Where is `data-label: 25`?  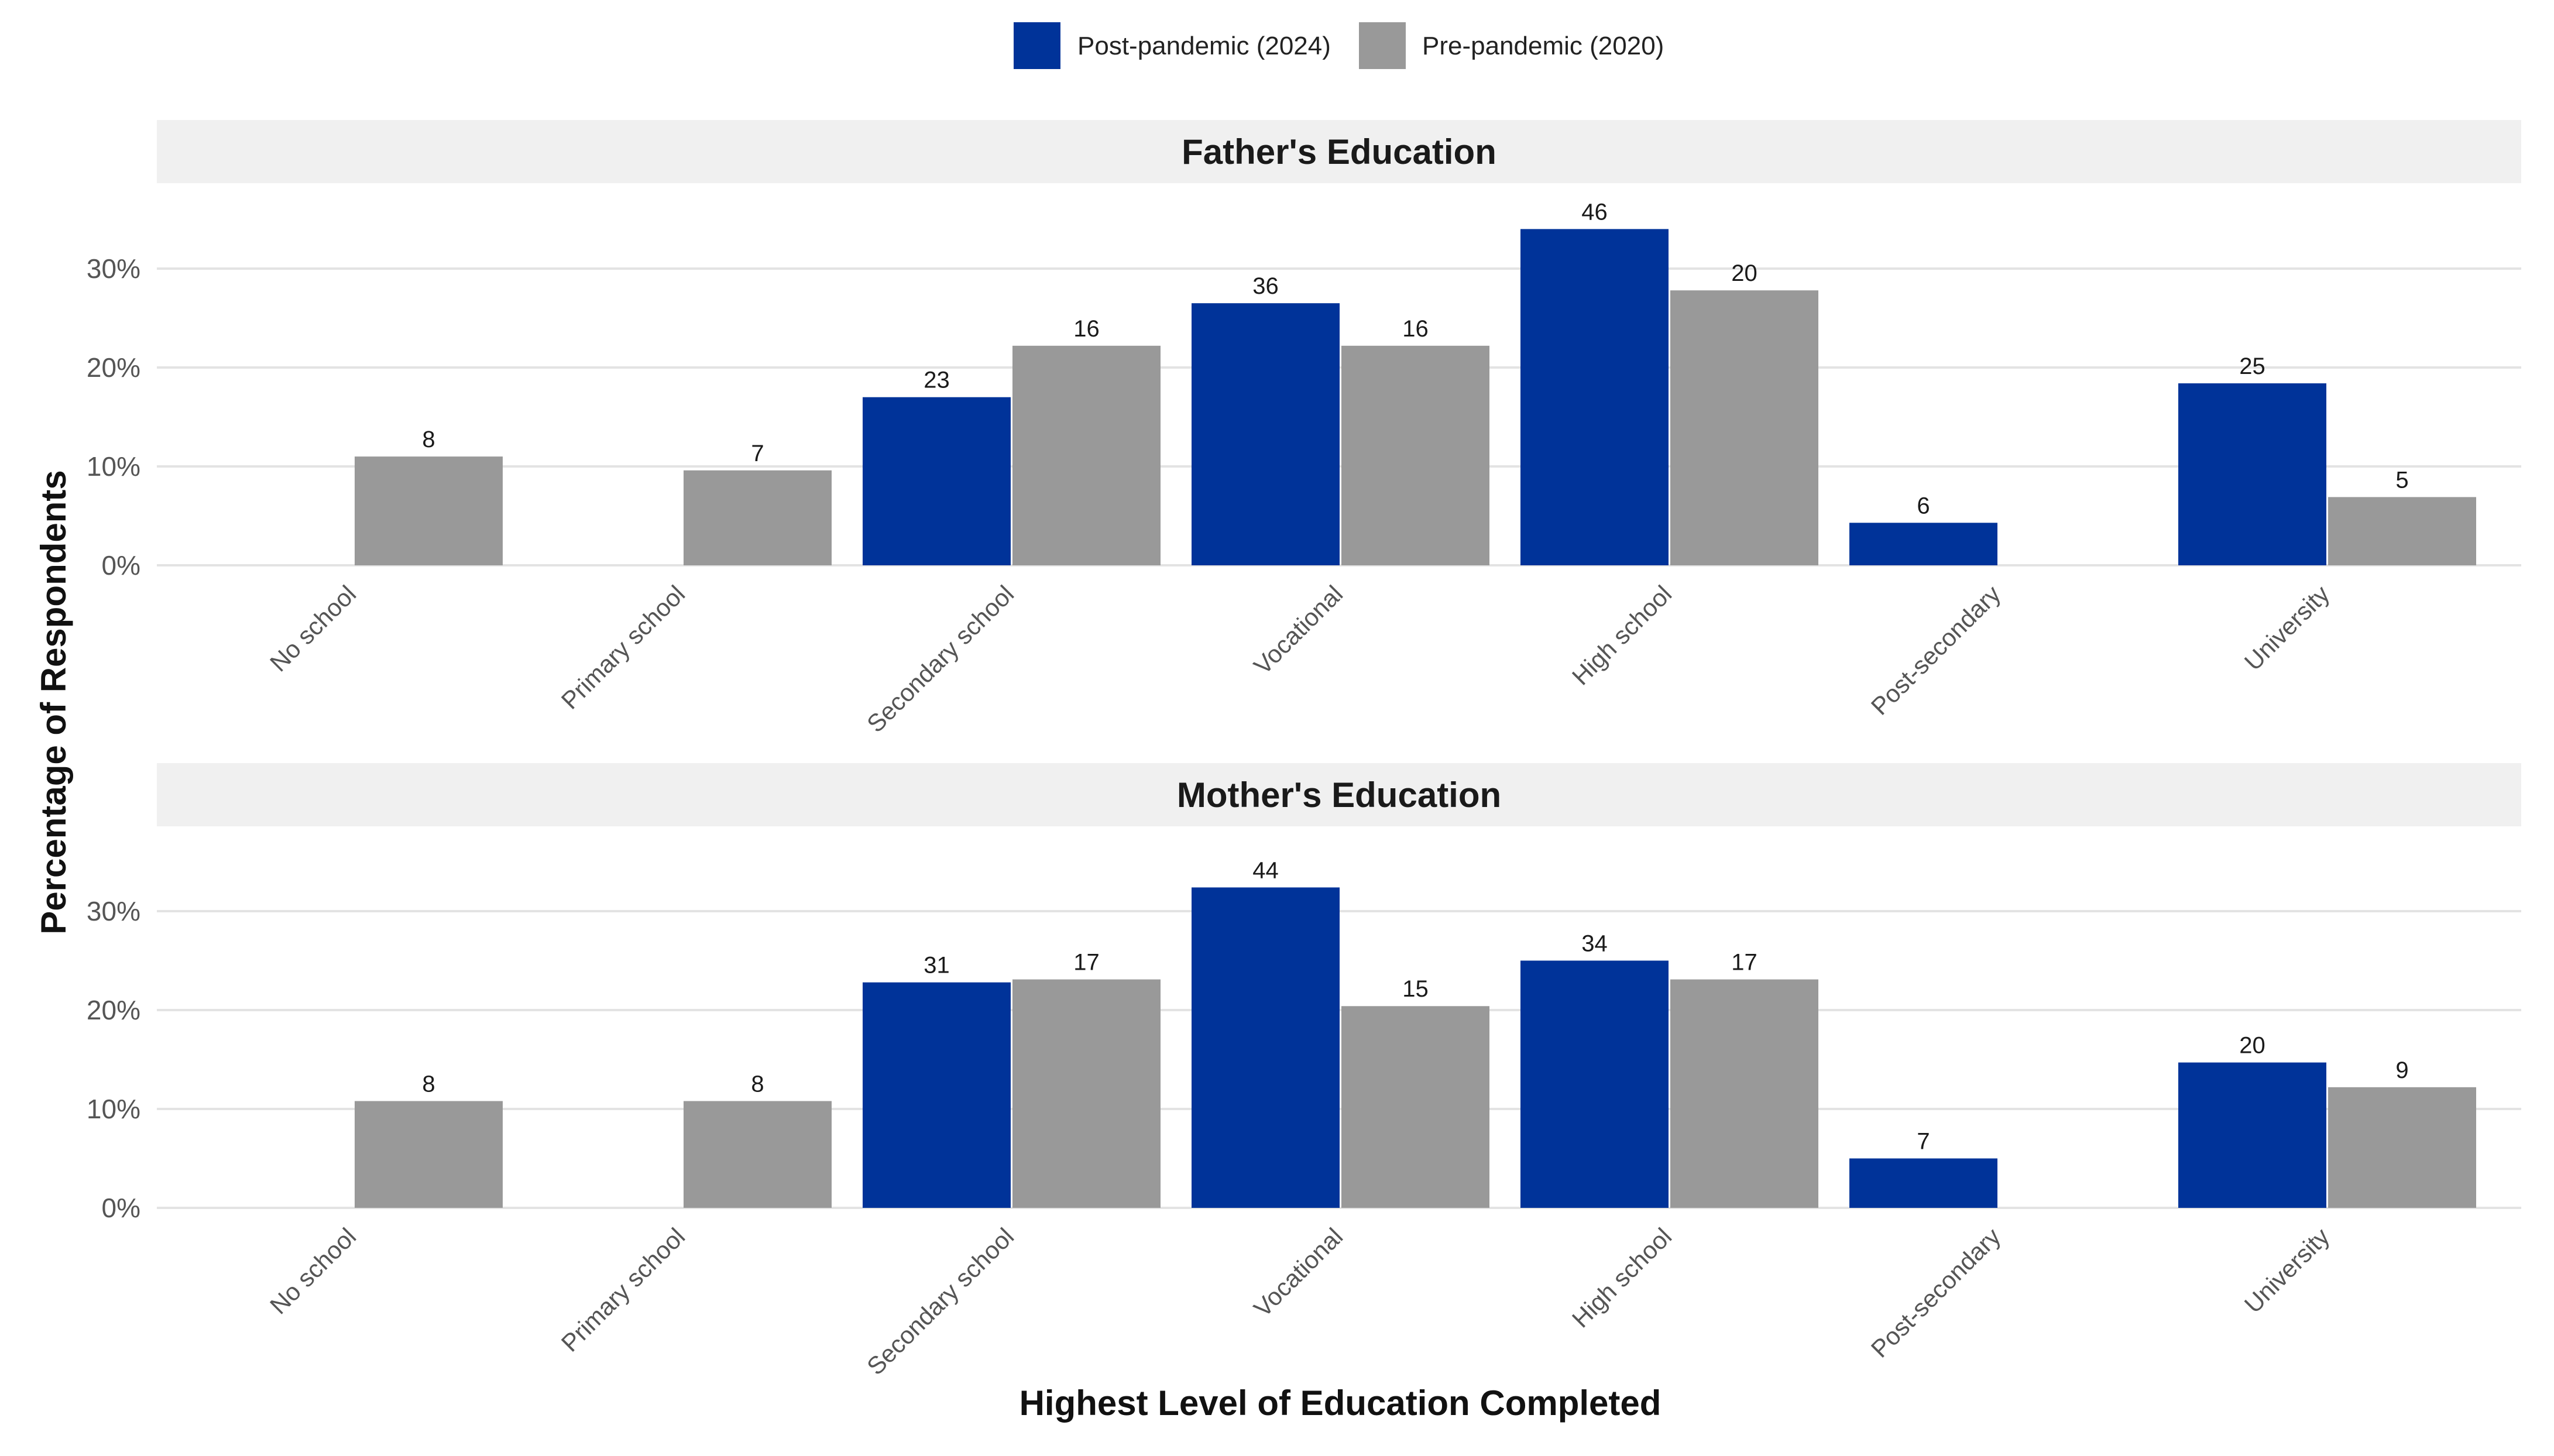
data-label: 25 is located at coordinates (2252, 366).